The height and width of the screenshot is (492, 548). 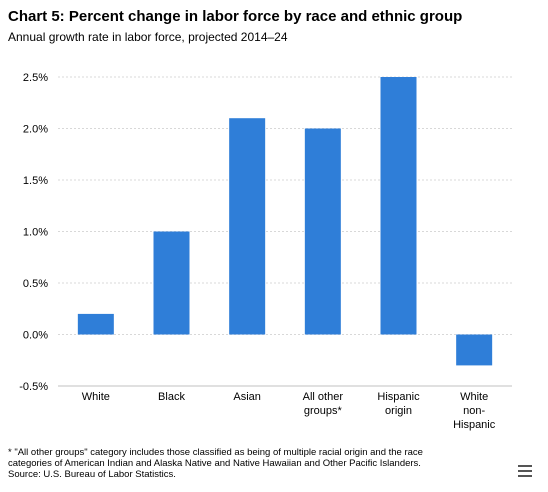 What do you see at coordinates (398, 411) in the screenshot?
I see `x-tick-label: origin` at bounding box center [398, 411].